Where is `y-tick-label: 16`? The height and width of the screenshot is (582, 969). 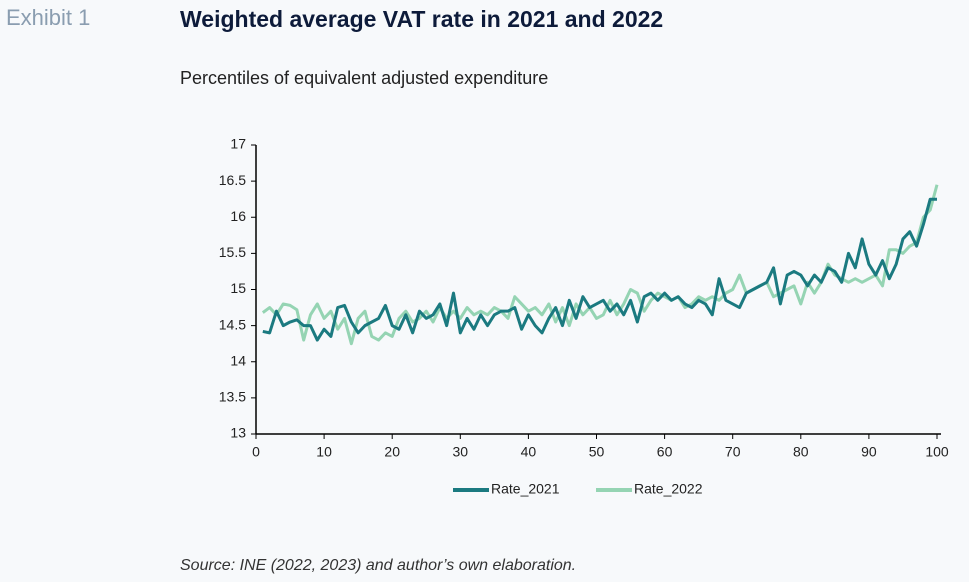
y-tick-label: 16 is located at coordinates (238, 216).